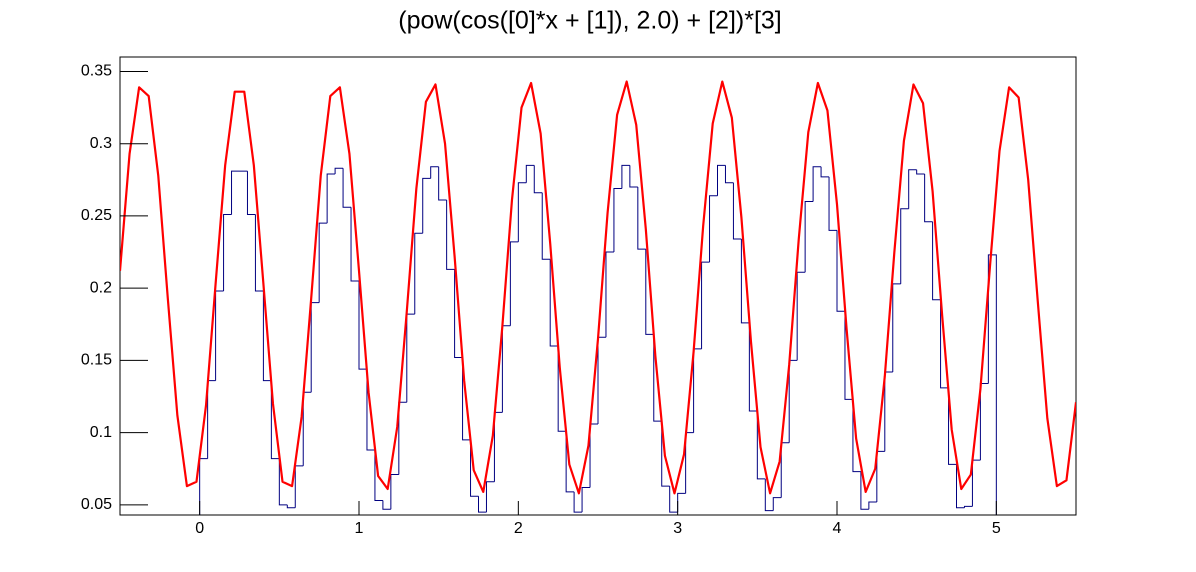 This screenshot has width=1196, height=572. I want to click on y-tick-label: 0.05, so click(96, 504).